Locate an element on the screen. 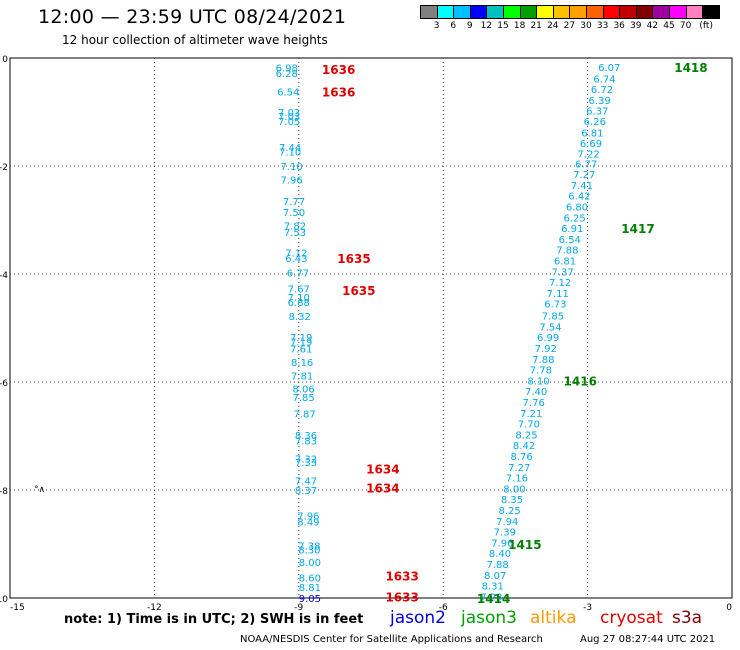 This screenshot has height=650, width=740. swh-value: 7.10 is located at coordinates (291, 167).